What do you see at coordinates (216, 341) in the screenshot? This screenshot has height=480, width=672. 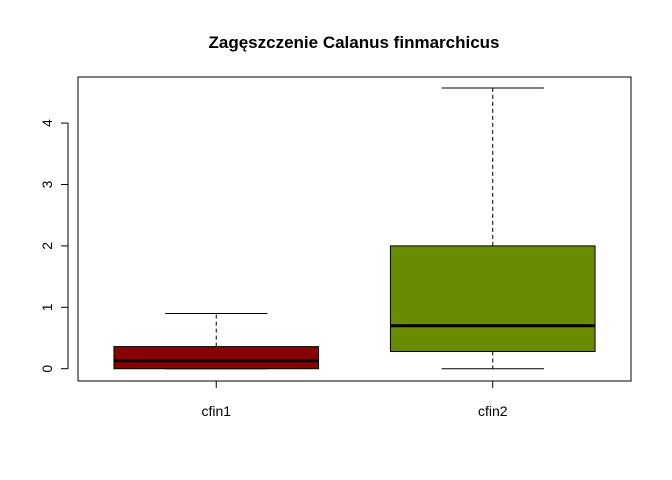 I see `box-cfin1` at bounding box center [216, 341].